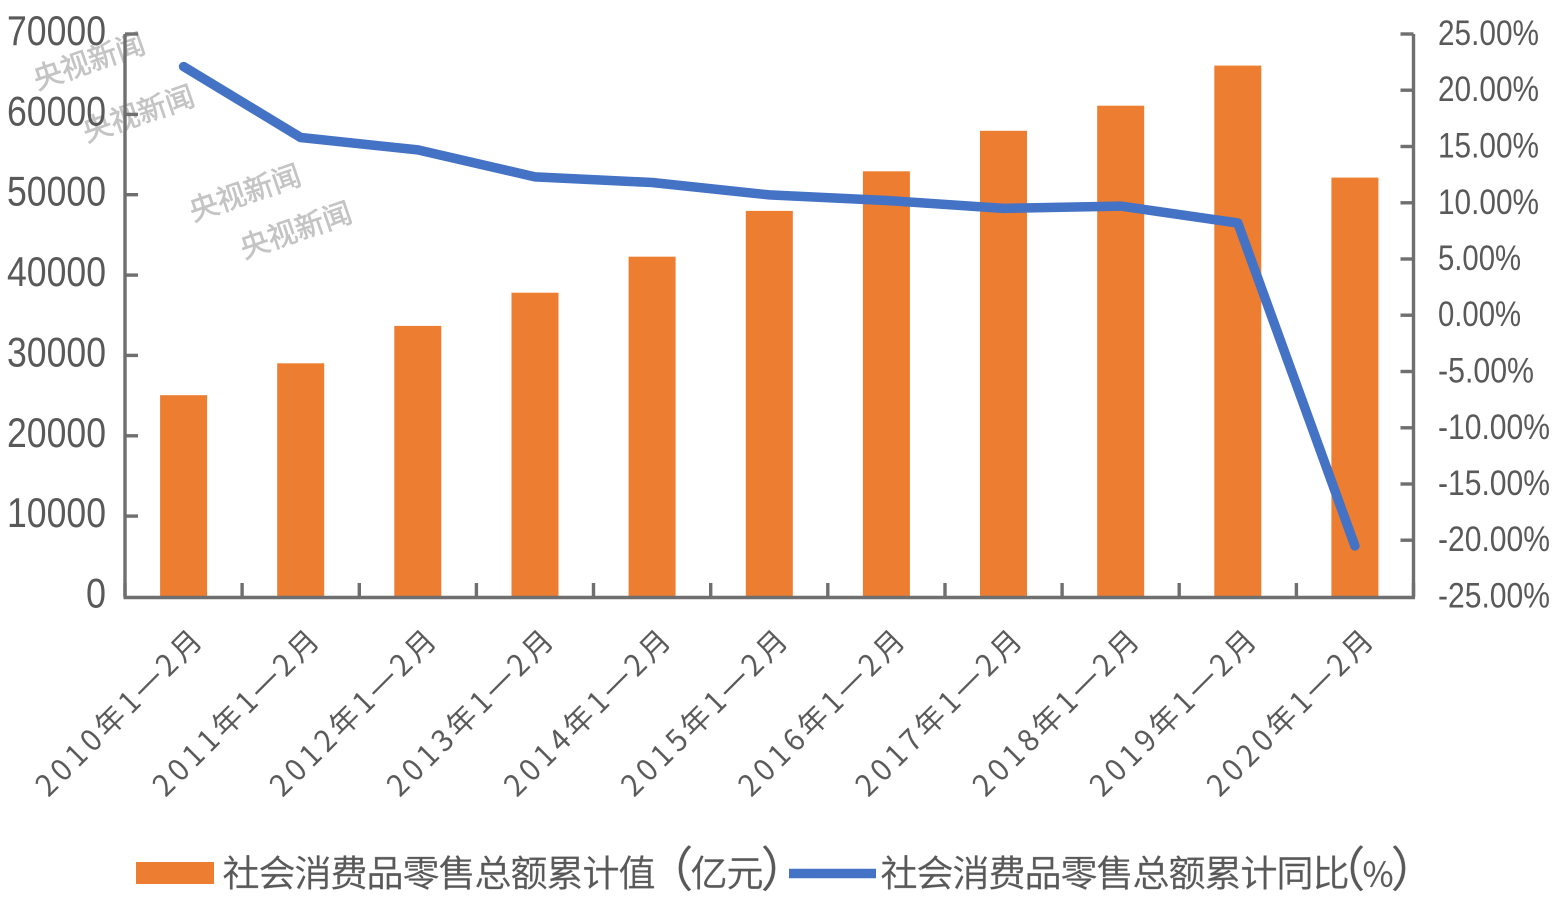  What do you see at coordinates (1488, 146) in the screenshot?
I see `svg-text: 15.00%` at bounding box center [1488, 146].